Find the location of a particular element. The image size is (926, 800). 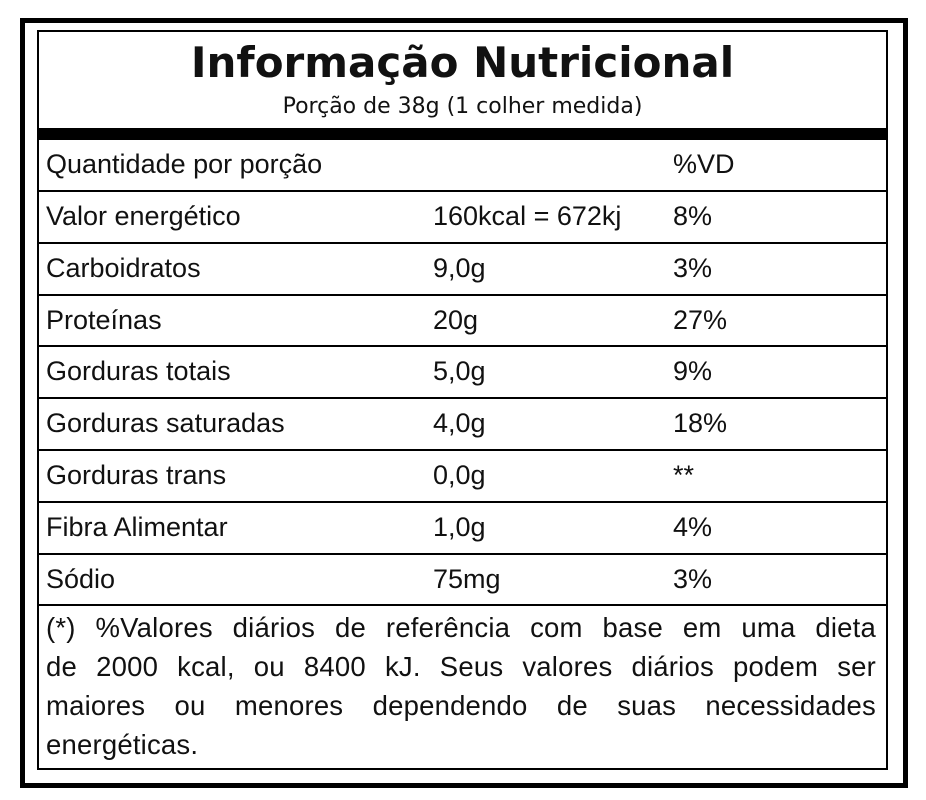

daily-value: 27% is located at coordinates (700, 319).